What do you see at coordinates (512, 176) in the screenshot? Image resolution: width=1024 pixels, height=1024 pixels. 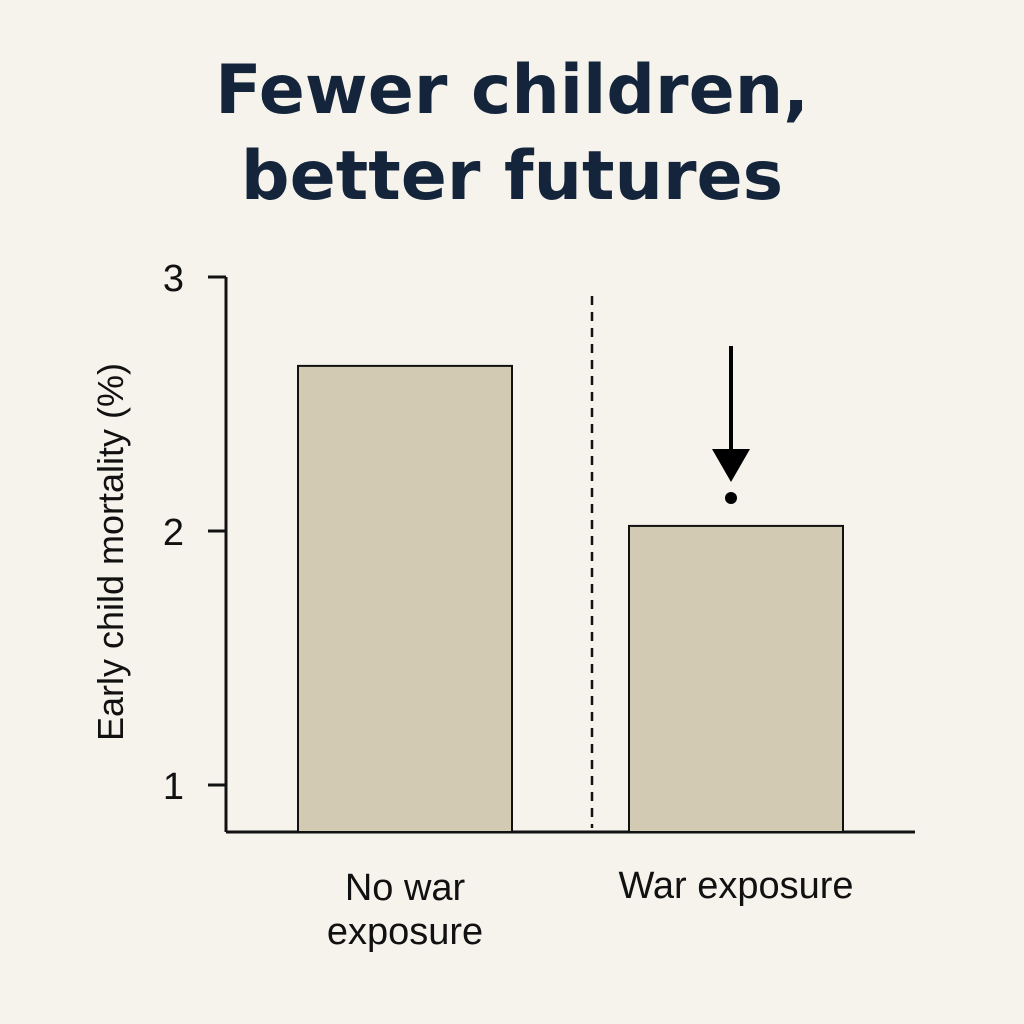 I see `chart-title-line-2: better futures` at bounding box center [512, 176].